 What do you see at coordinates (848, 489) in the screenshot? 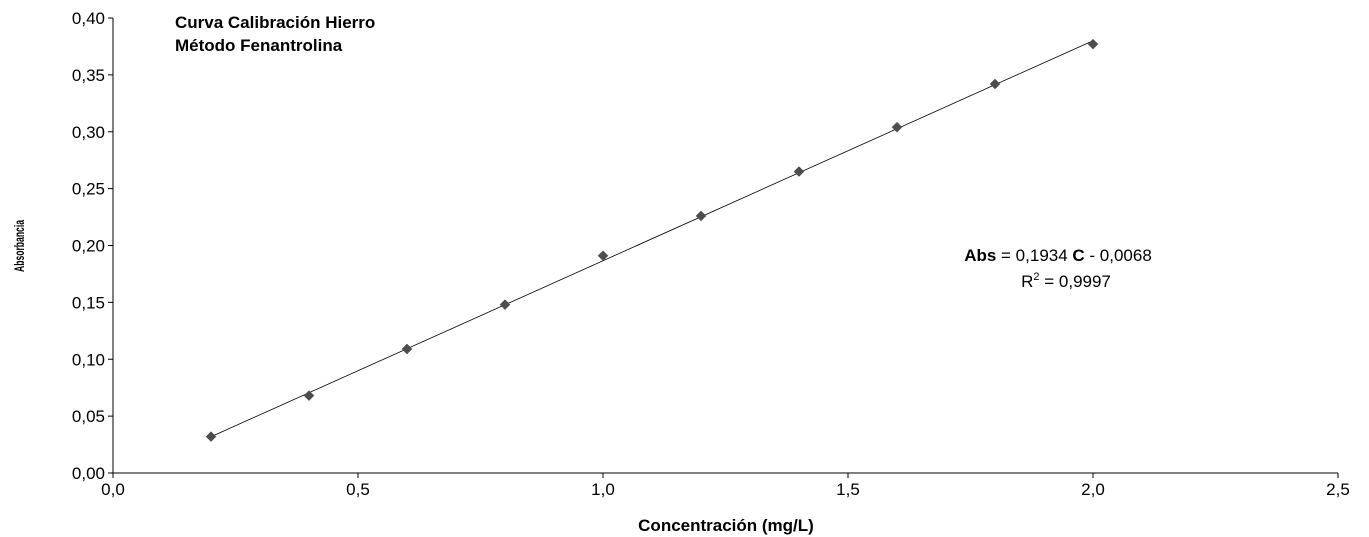
I see `x-tick-label: 1,5` at bounding box center [848, 489].